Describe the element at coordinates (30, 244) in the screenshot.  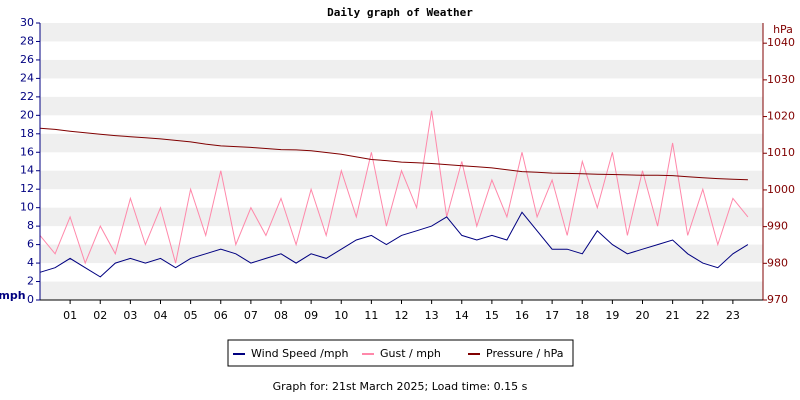
I see `y-tick-label: 6` at that location.